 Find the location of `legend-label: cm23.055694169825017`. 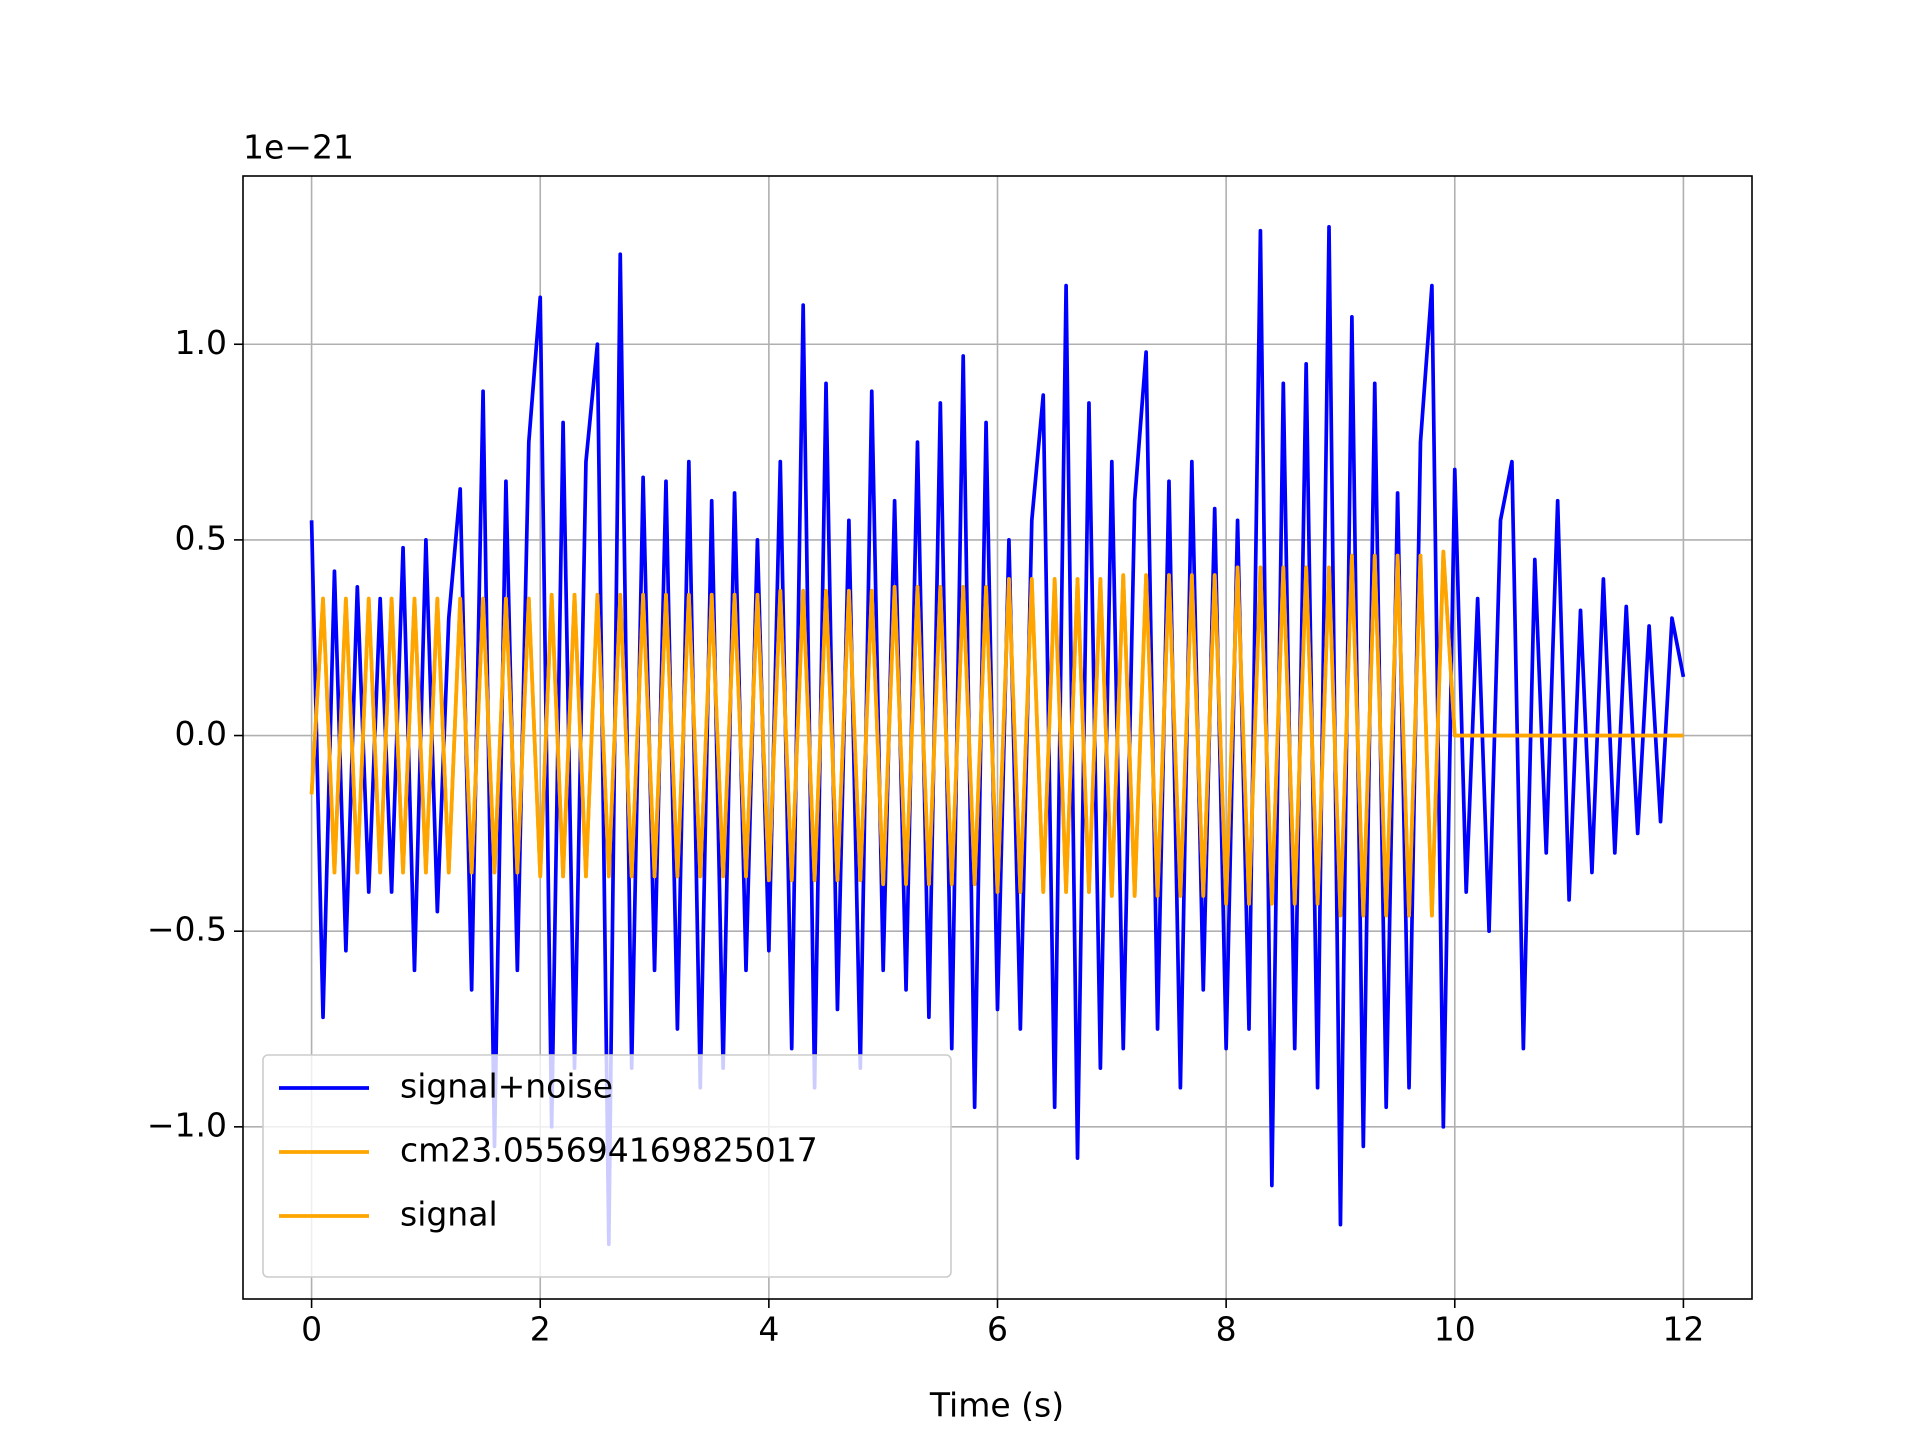

legend-label: cm23.055694169825017 is located at coordinates (609, 1150).